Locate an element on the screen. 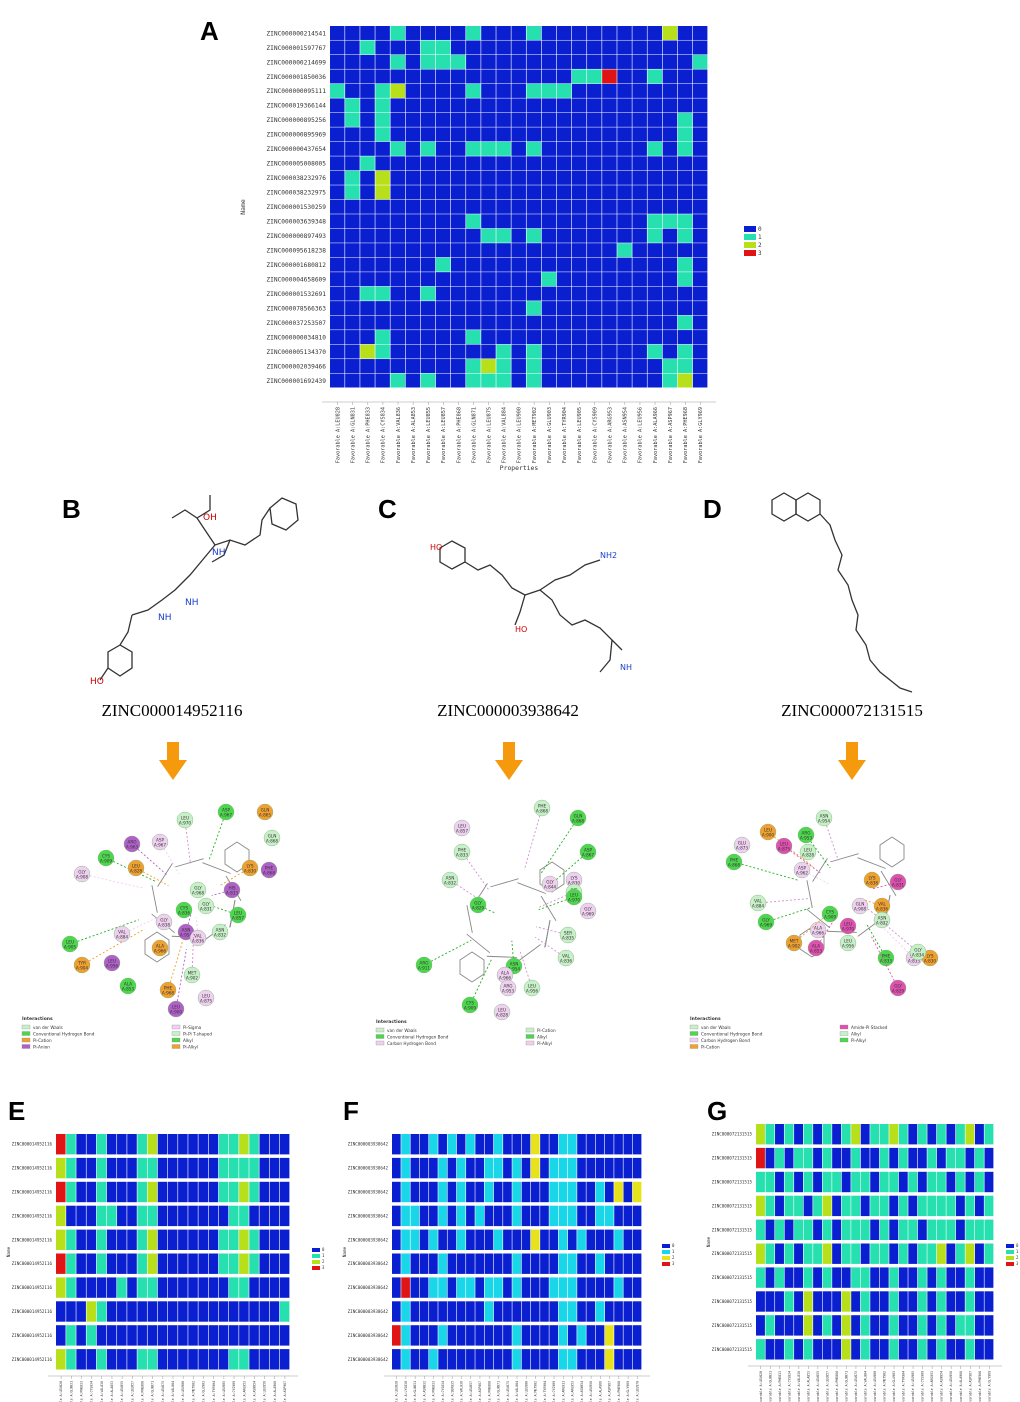 Image resolution: width=1020 pixels, height=1402 pixels. residue-label: LEU A:828 is located at coordinates (502, 1013).